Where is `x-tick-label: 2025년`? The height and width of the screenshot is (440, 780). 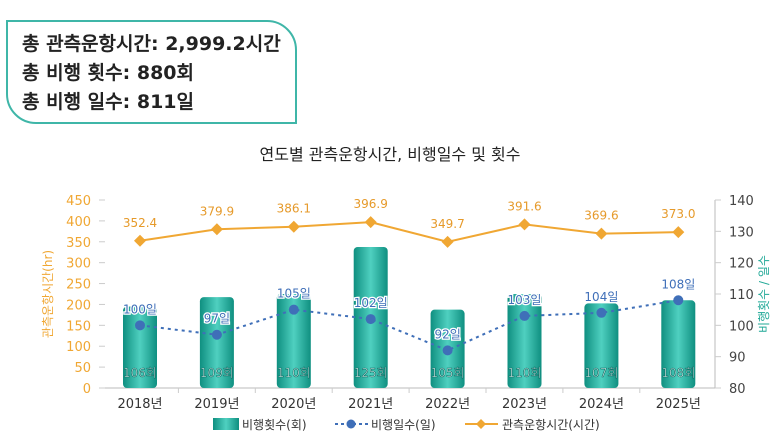
x-tick-label: 2025년 is located at coordinates (678, 404).